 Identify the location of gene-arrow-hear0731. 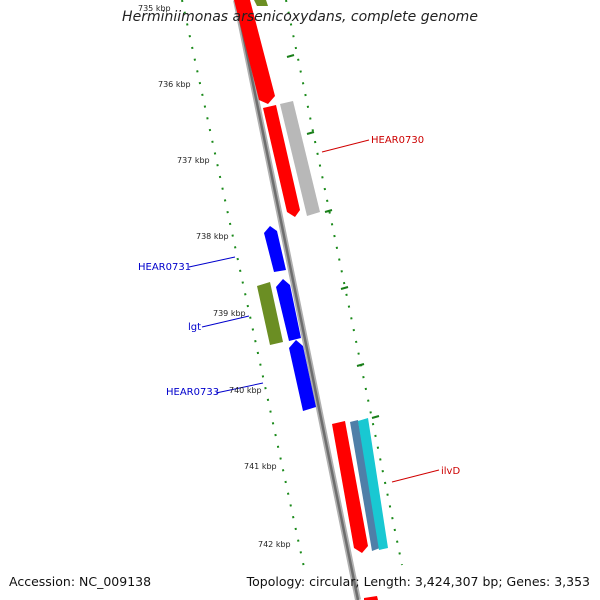
(275, 249).